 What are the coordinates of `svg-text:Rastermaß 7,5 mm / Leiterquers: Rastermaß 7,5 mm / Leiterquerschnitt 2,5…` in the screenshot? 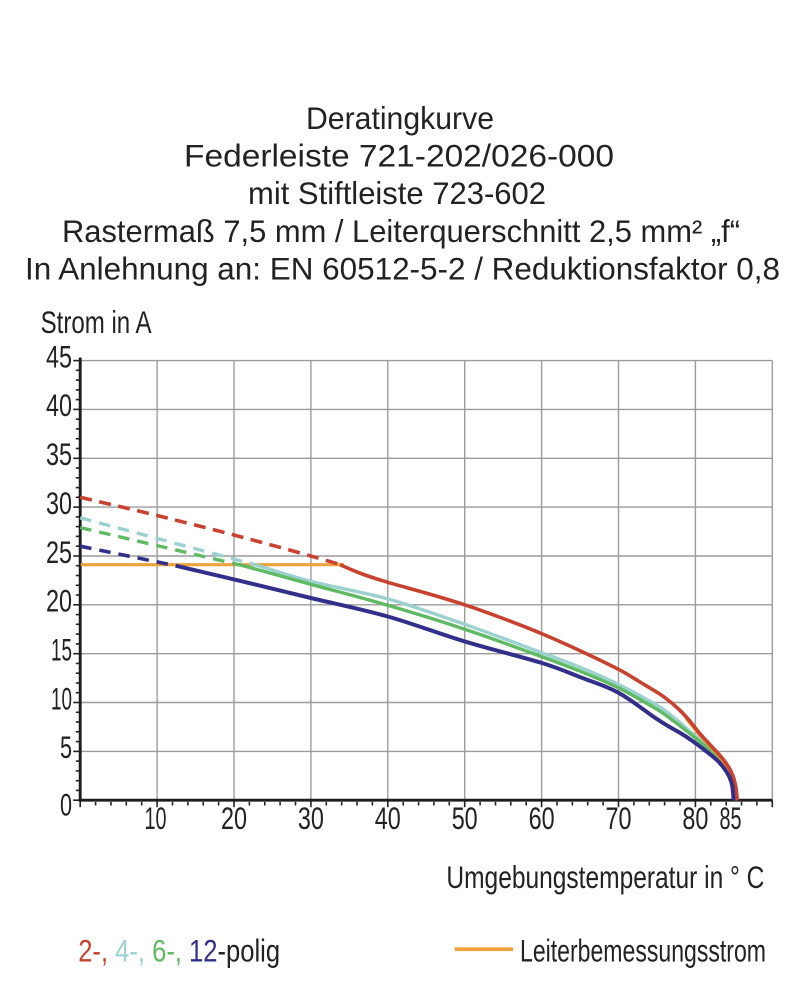 It's located at (401, 231).